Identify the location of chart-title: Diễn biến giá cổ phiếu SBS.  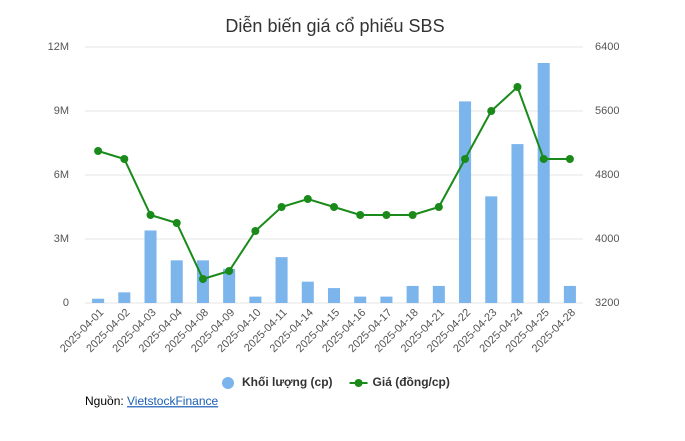
(334, 25).